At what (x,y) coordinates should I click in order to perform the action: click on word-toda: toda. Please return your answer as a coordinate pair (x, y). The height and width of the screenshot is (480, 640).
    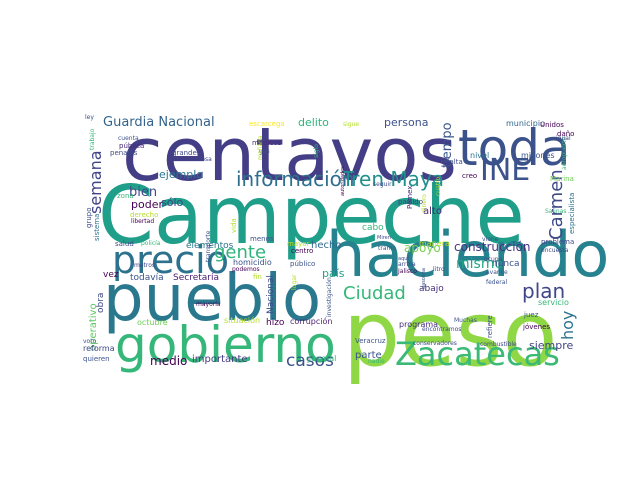
    Looking at the image, I should click on (514, 148).